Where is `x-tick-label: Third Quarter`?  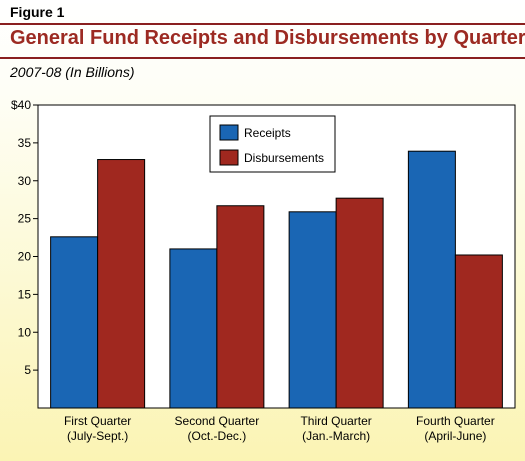
x-tick-label: Third Quarter is located at coordinates (335, 421).